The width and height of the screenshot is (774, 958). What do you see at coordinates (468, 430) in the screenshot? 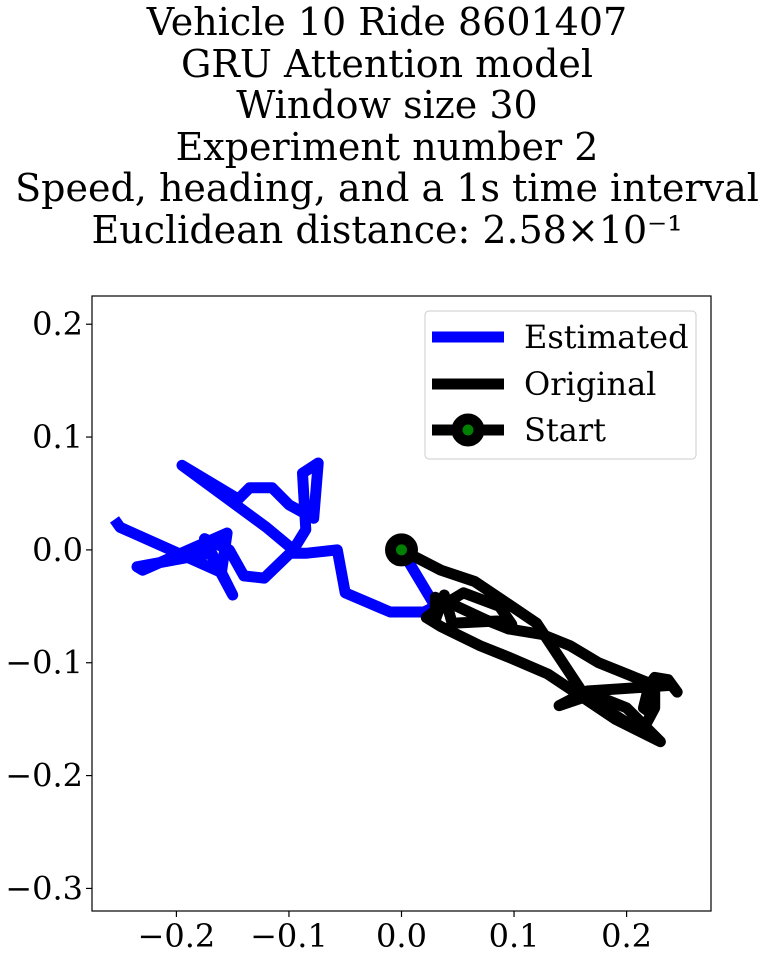
I see `legend-start-marker` at bounding box center [468, 430].